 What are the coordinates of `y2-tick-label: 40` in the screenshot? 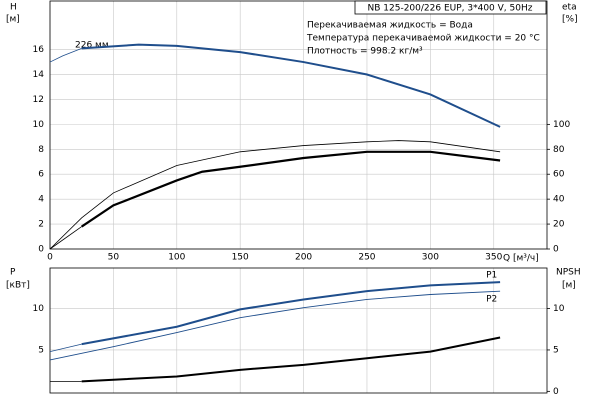 It's located at (559, 200).